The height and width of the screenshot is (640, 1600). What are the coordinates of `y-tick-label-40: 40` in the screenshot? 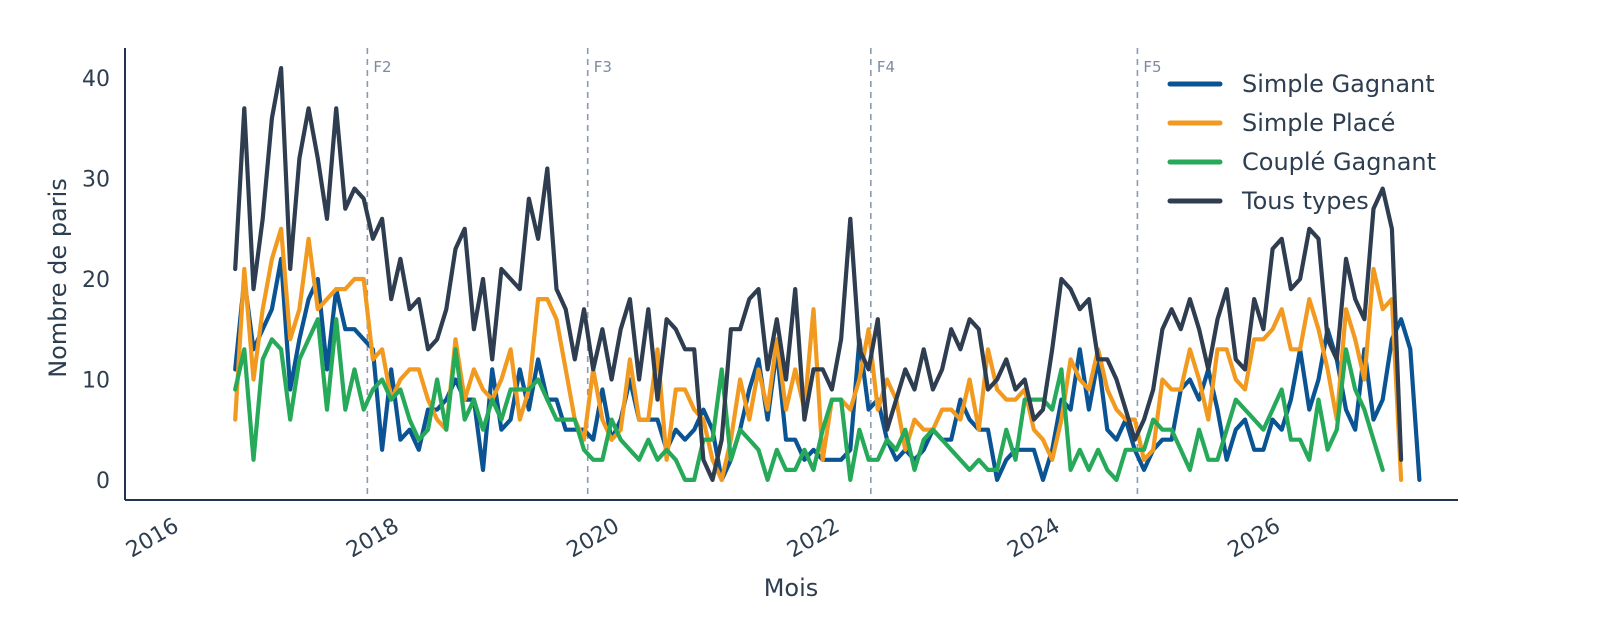 It's located at (96, 79).